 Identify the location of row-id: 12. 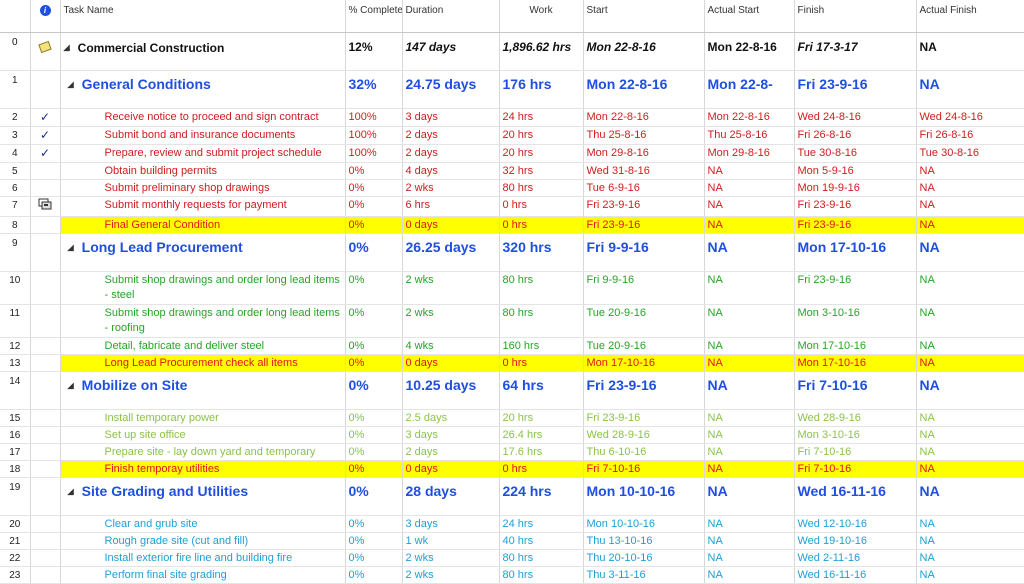
(15, 346).